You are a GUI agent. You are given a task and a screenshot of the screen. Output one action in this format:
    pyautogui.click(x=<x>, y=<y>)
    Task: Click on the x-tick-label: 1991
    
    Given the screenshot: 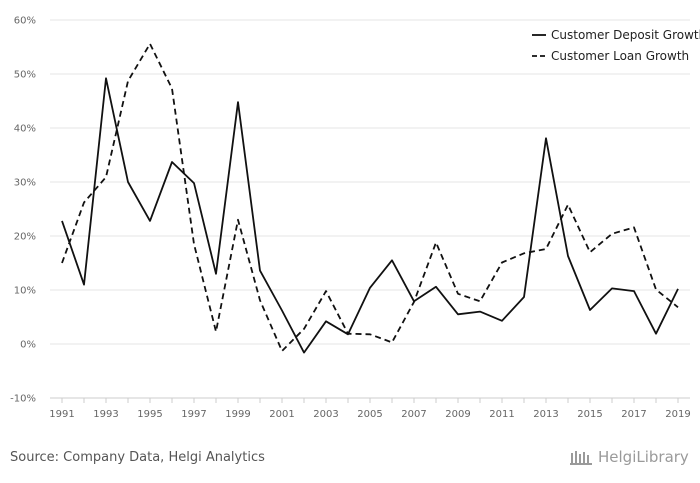 What is the action you would take?
    pyautogui.click(x=61, y=414)
    